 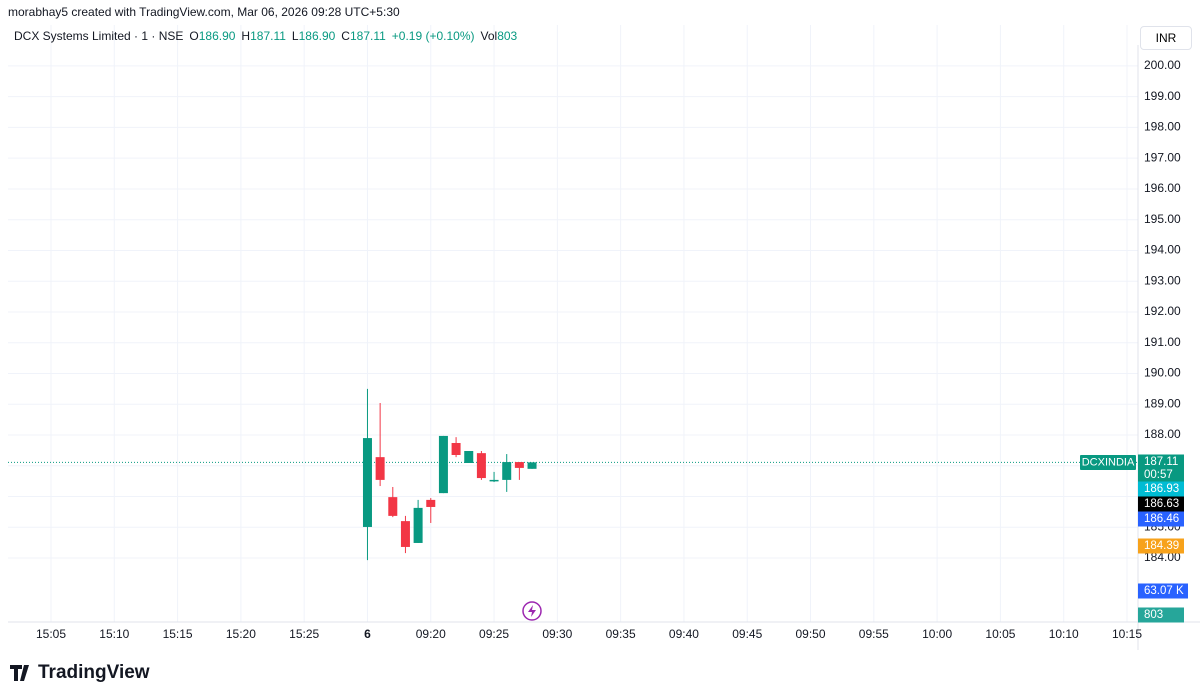 I want to click on x-tick-label: 10:15, so click(x=1127, y=634).